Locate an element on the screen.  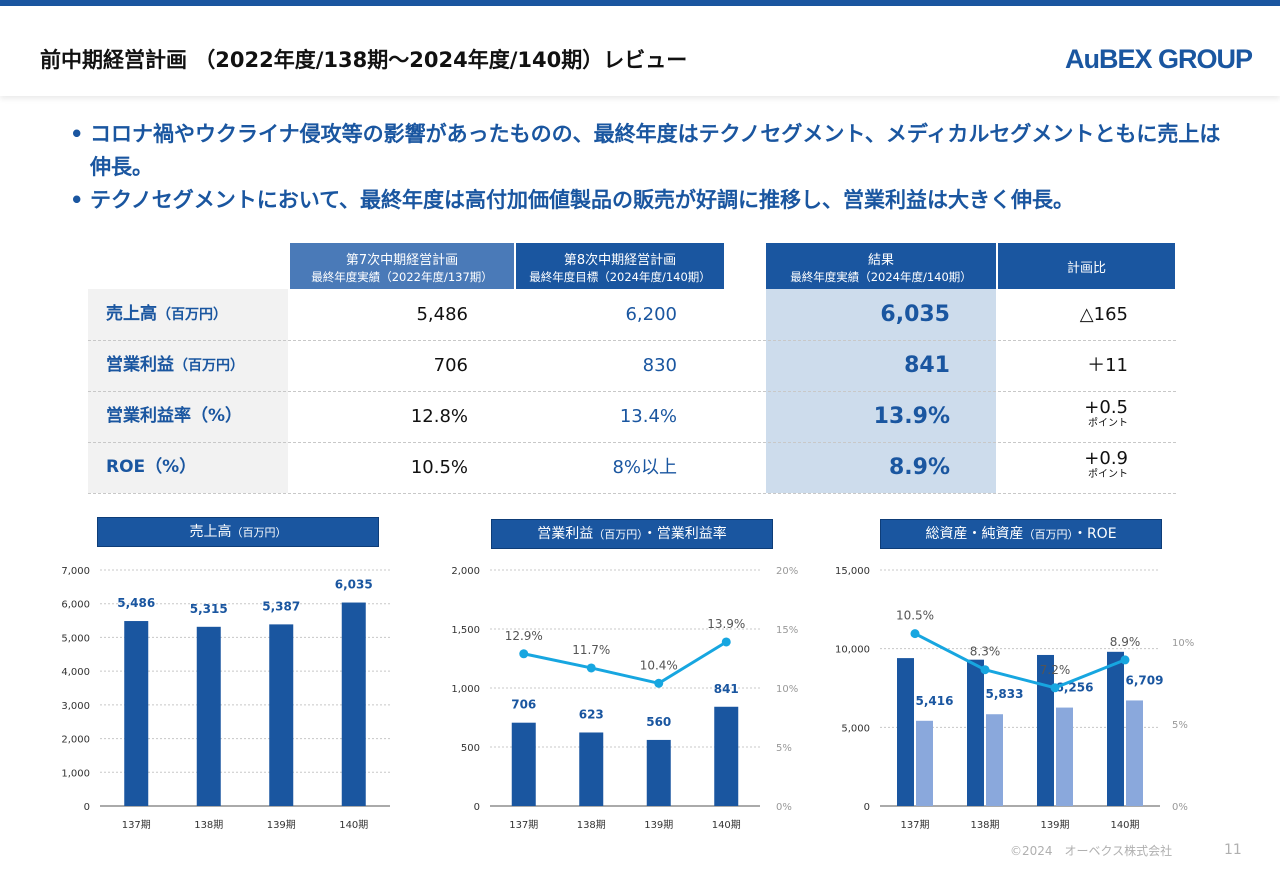
column-header: 第8次中期経営計画 最終年度目標（2024年度/140期） is located at coordinates (620, 266).